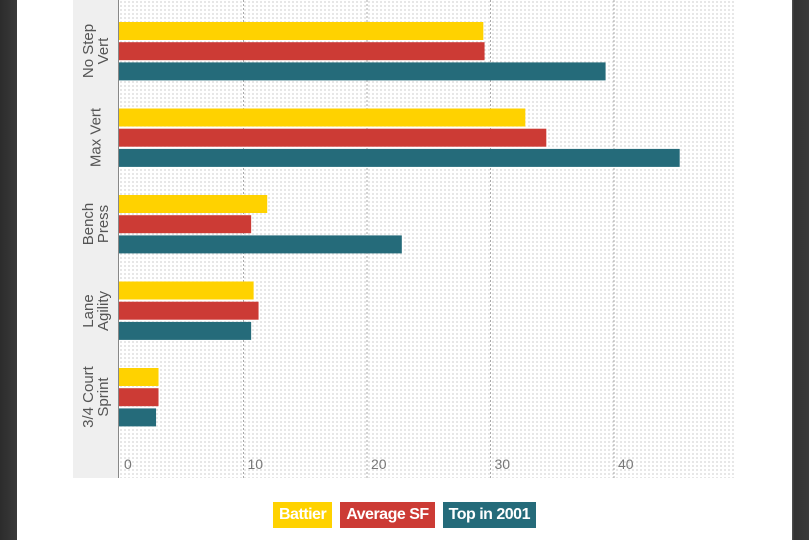 This screenshot has width=809, height=540. What do you see at coordinates (103, 224) in the screenshot?
I see `category-label-line: Press` at bounding box center [103, 224].